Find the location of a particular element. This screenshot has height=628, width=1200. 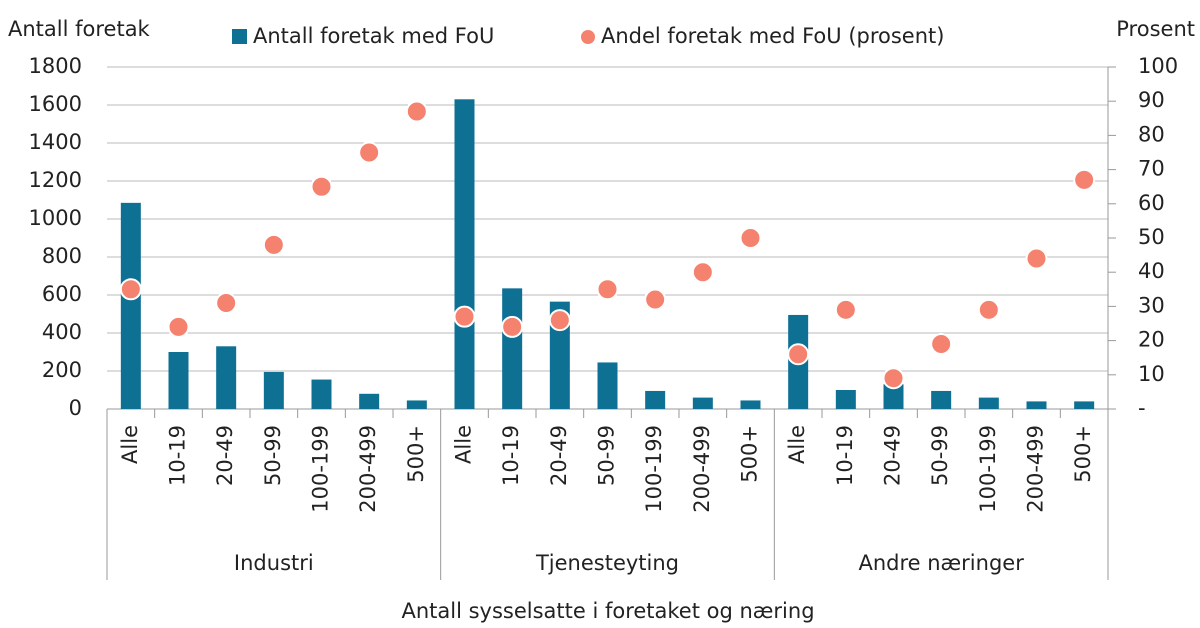

y2-tick-label: 60 is located at coordinates (1151, 203).